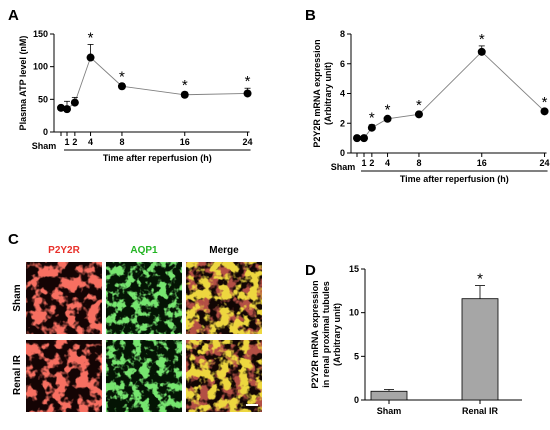 This screenshot has width=550, height=430. What do you see at coordinates (66, 142) in the screenshot?
I see `chart-a-xtick-label: 1` at bounding box center [66, 142].